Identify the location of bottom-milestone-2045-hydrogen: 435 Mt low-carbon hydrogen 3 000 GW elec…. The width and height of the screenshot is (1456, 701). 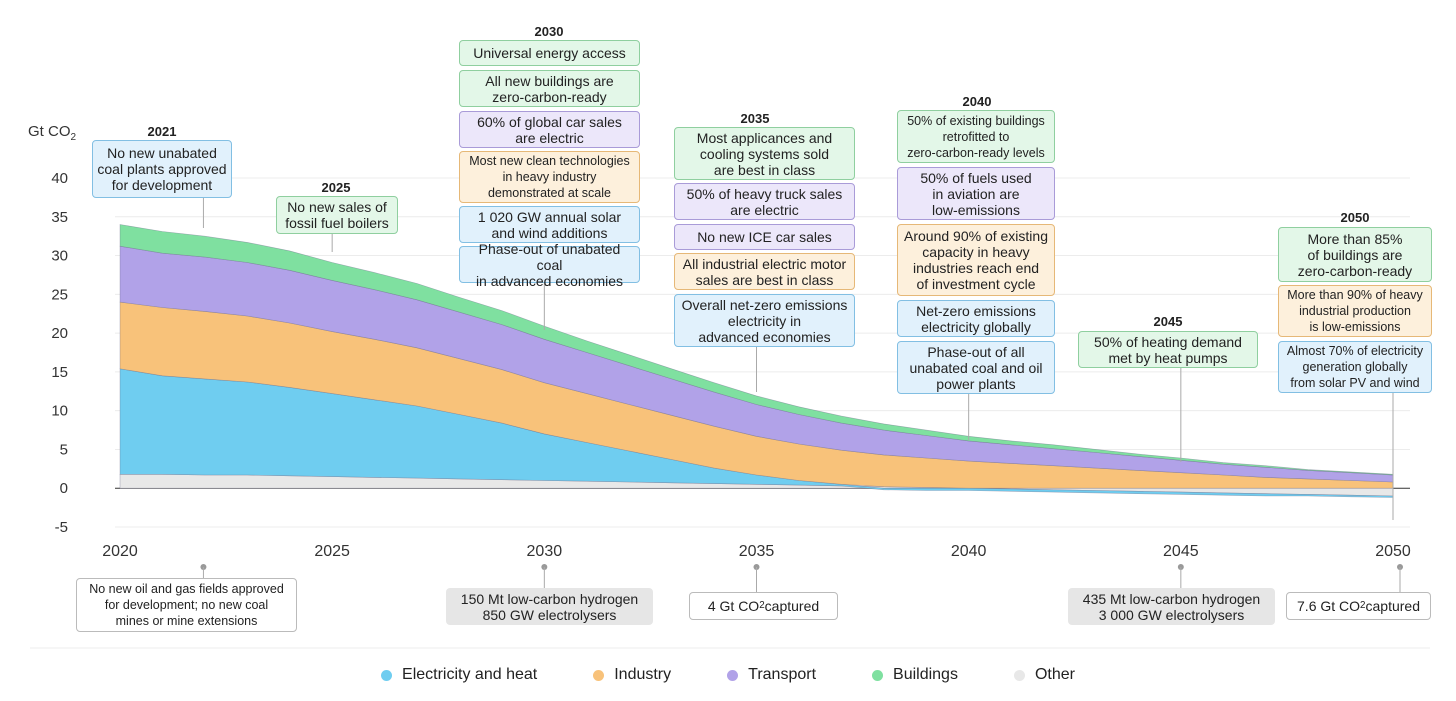
(1171, 606).